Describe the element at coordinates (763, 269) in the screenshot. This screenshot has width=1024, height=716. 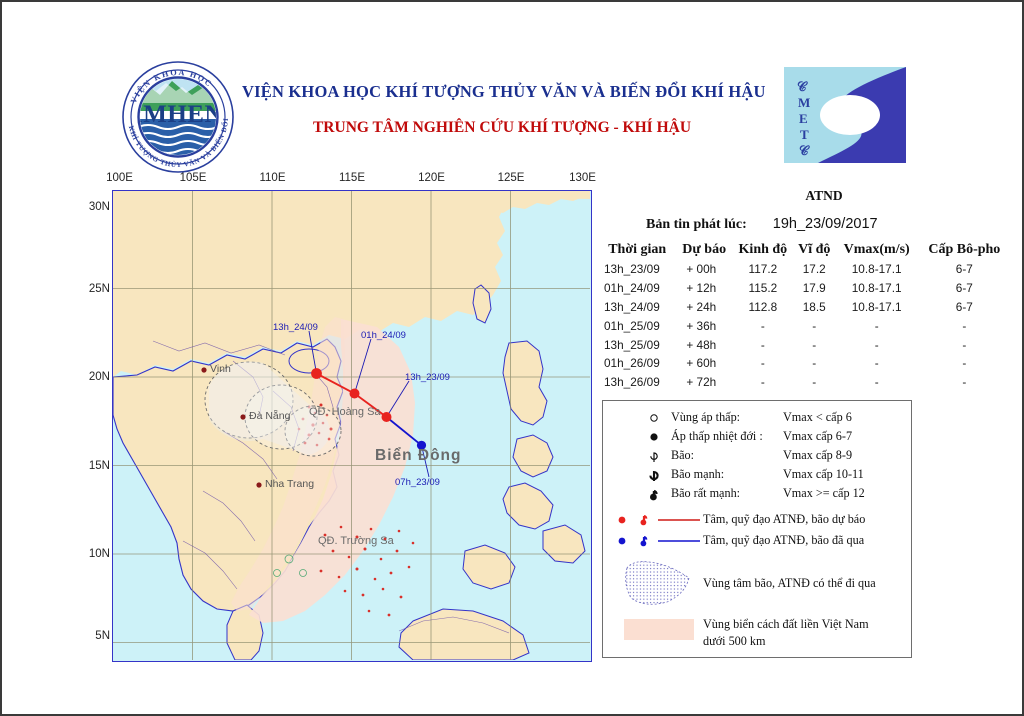
I see `forecast-cell-r0-c2: 117.2` at that location.